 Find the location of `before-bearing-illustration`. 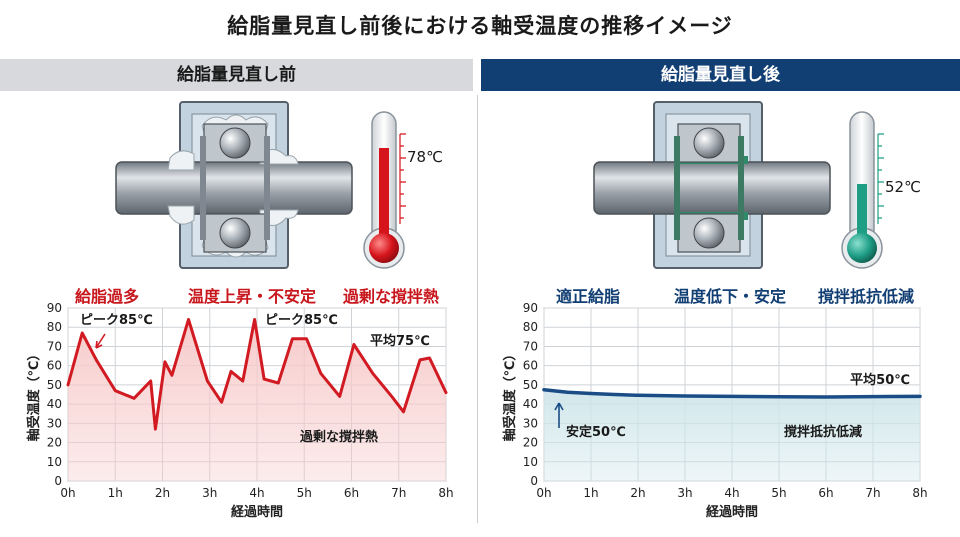

before-bearing-illustration is located at coordinates (260, 185).